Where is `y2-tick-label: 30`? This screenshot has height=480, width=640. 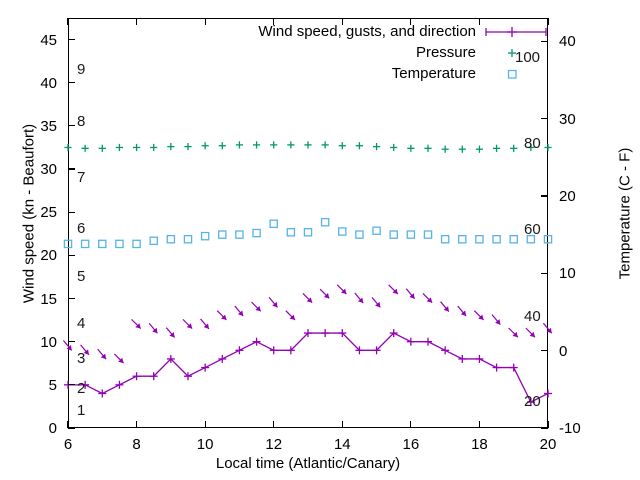
y2-tick-label: 30 is located at coordinates (567, 119).